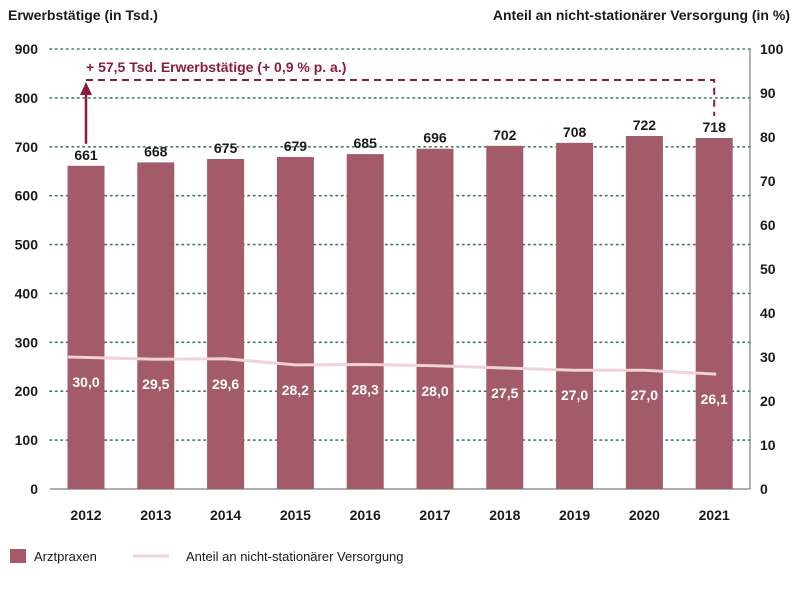  Describe the element at coordinates (295, 390) in the screenshot. I see `share-value-label: 28,2` at that location.